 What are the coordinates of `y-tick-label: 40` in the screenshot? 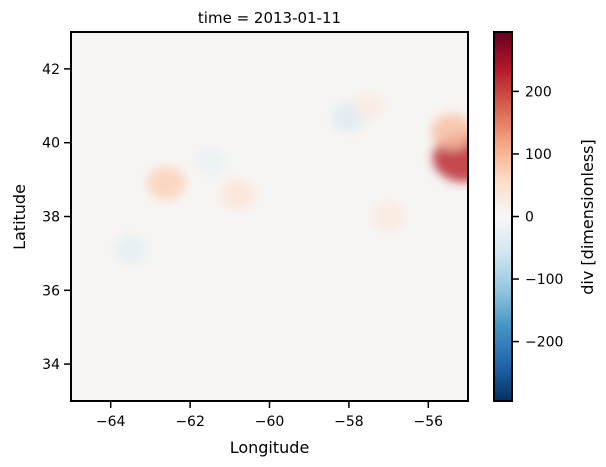 It's located at (51, 144).